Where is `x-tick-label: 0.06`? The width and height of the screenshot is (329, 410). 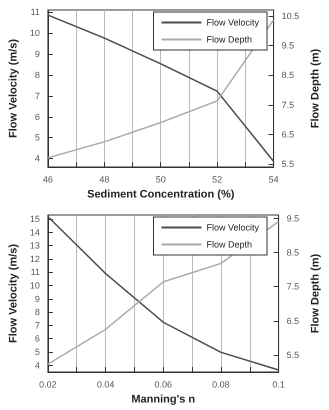
x-tick-label: 0.06 is located at coordinates (163, 385).